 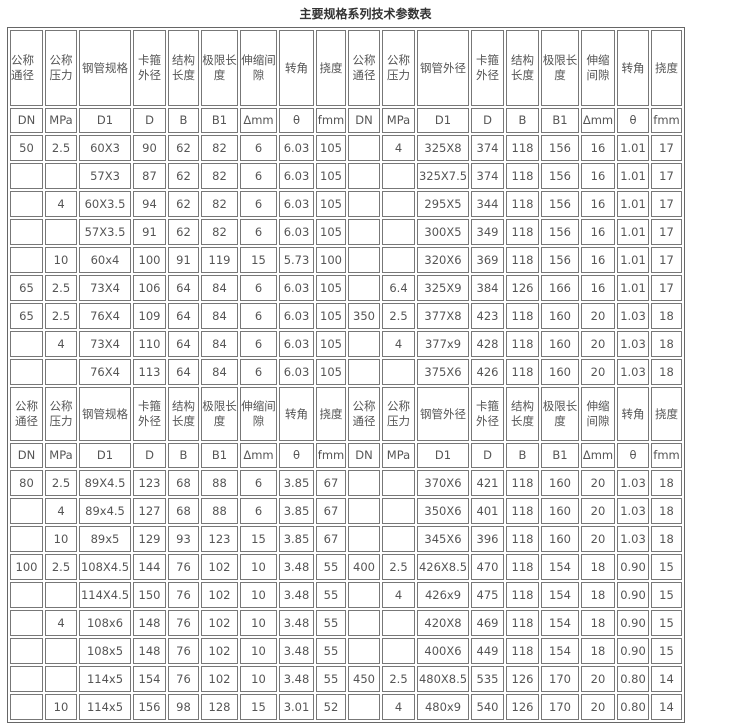 I want to click on table-cell: 3.85, so click(x=296, y=483).